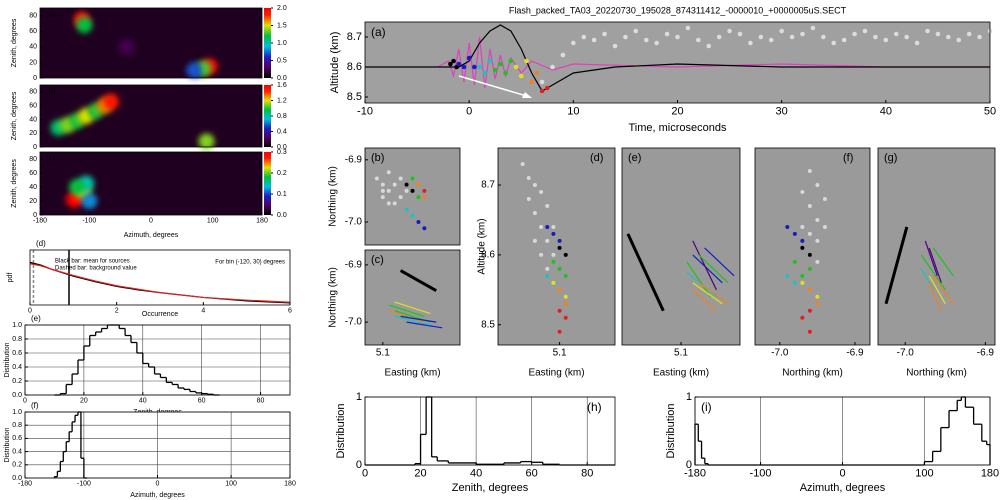 The height and width of the screenshot is (500, 1000). I want to click on x-tick-label: 180, so click(990, 474).